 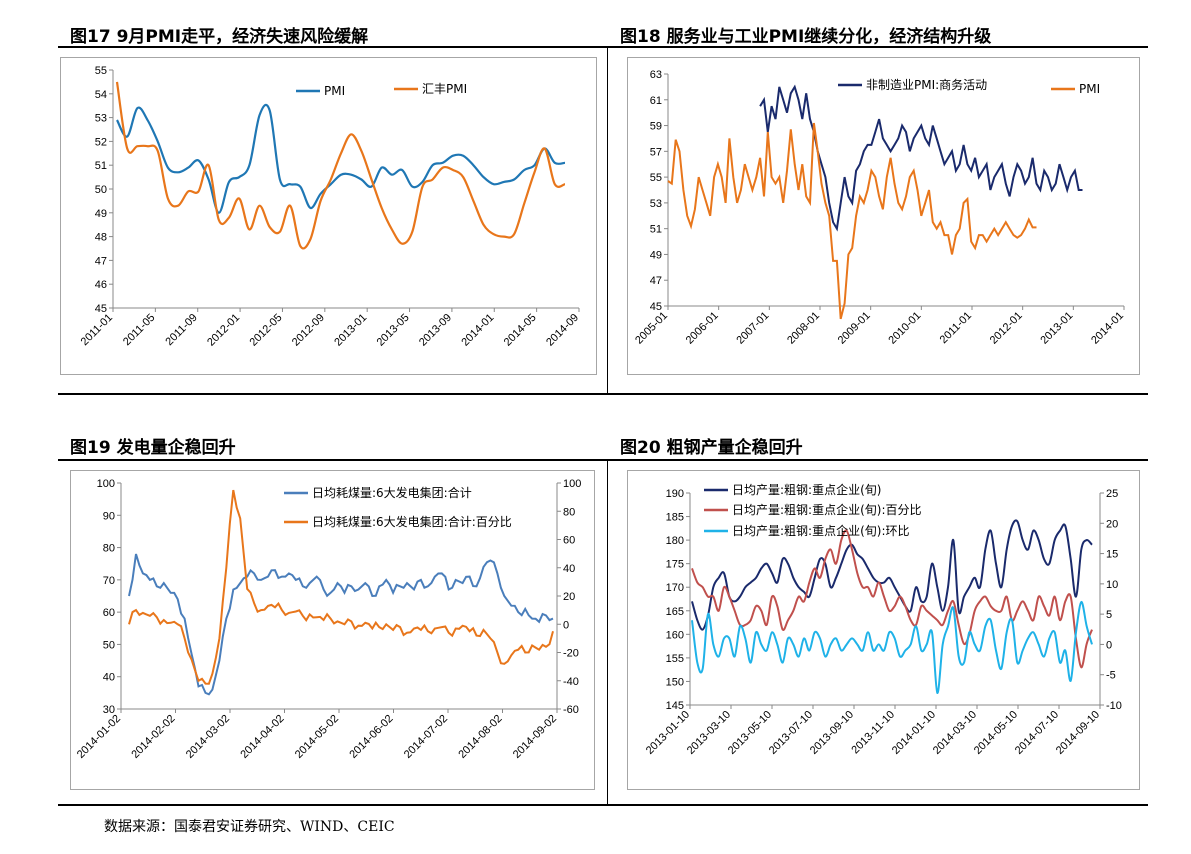 What do you see at coordinates (109, 516) in the screenshot?
I see `chart19-y-left-tick-label: 90` at bounding box center [109, 516].